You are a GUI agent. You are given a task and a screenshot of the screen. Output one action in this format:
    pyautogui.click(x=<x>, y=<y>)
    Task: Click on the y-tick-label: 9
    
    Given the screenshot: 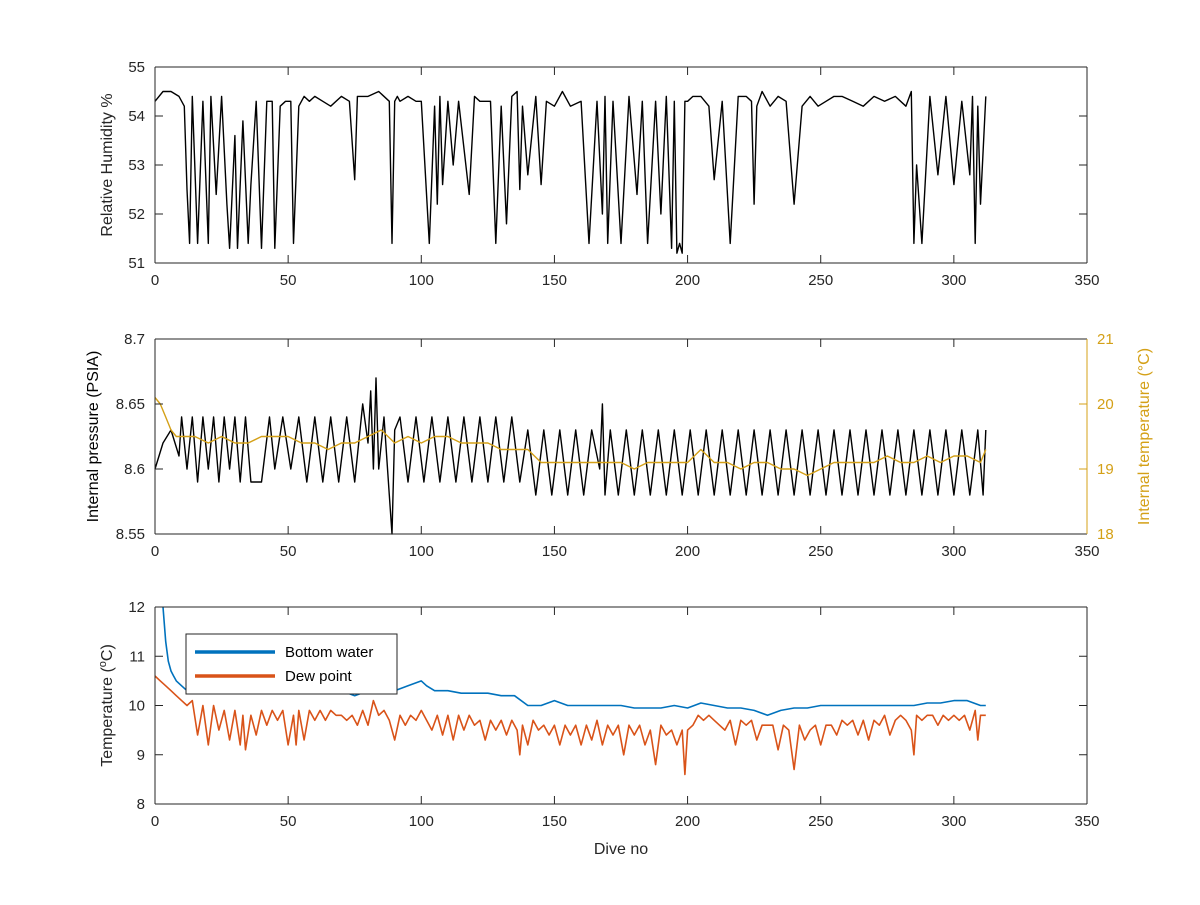 What is the action you would take?
    pyautogui.click(x=141, y=755)
    